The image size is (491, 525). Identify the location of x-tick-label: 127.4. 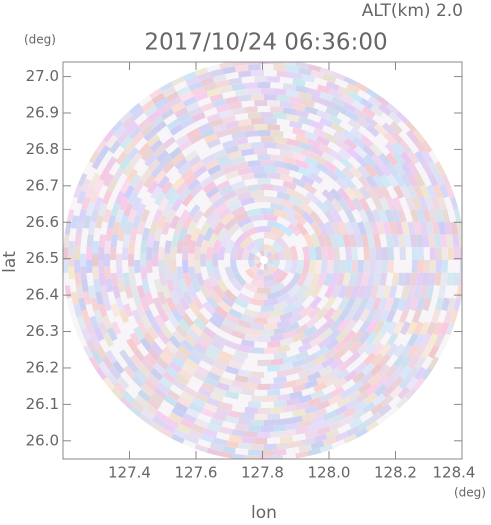
(129, 473).